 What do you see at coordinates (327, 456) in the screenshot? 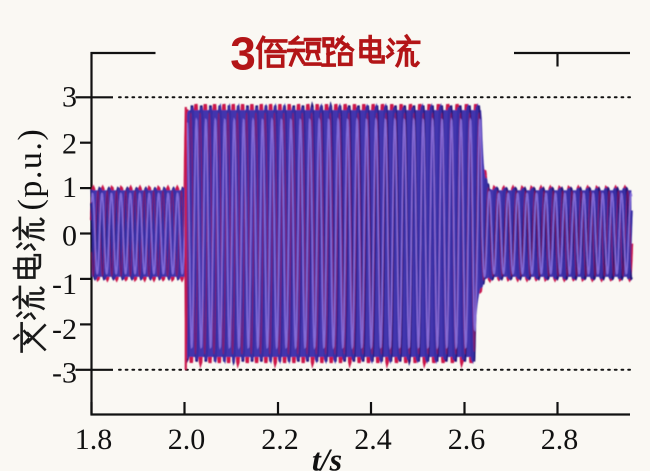
I see `svg-text: t/s` at bounding box center [327, 456].